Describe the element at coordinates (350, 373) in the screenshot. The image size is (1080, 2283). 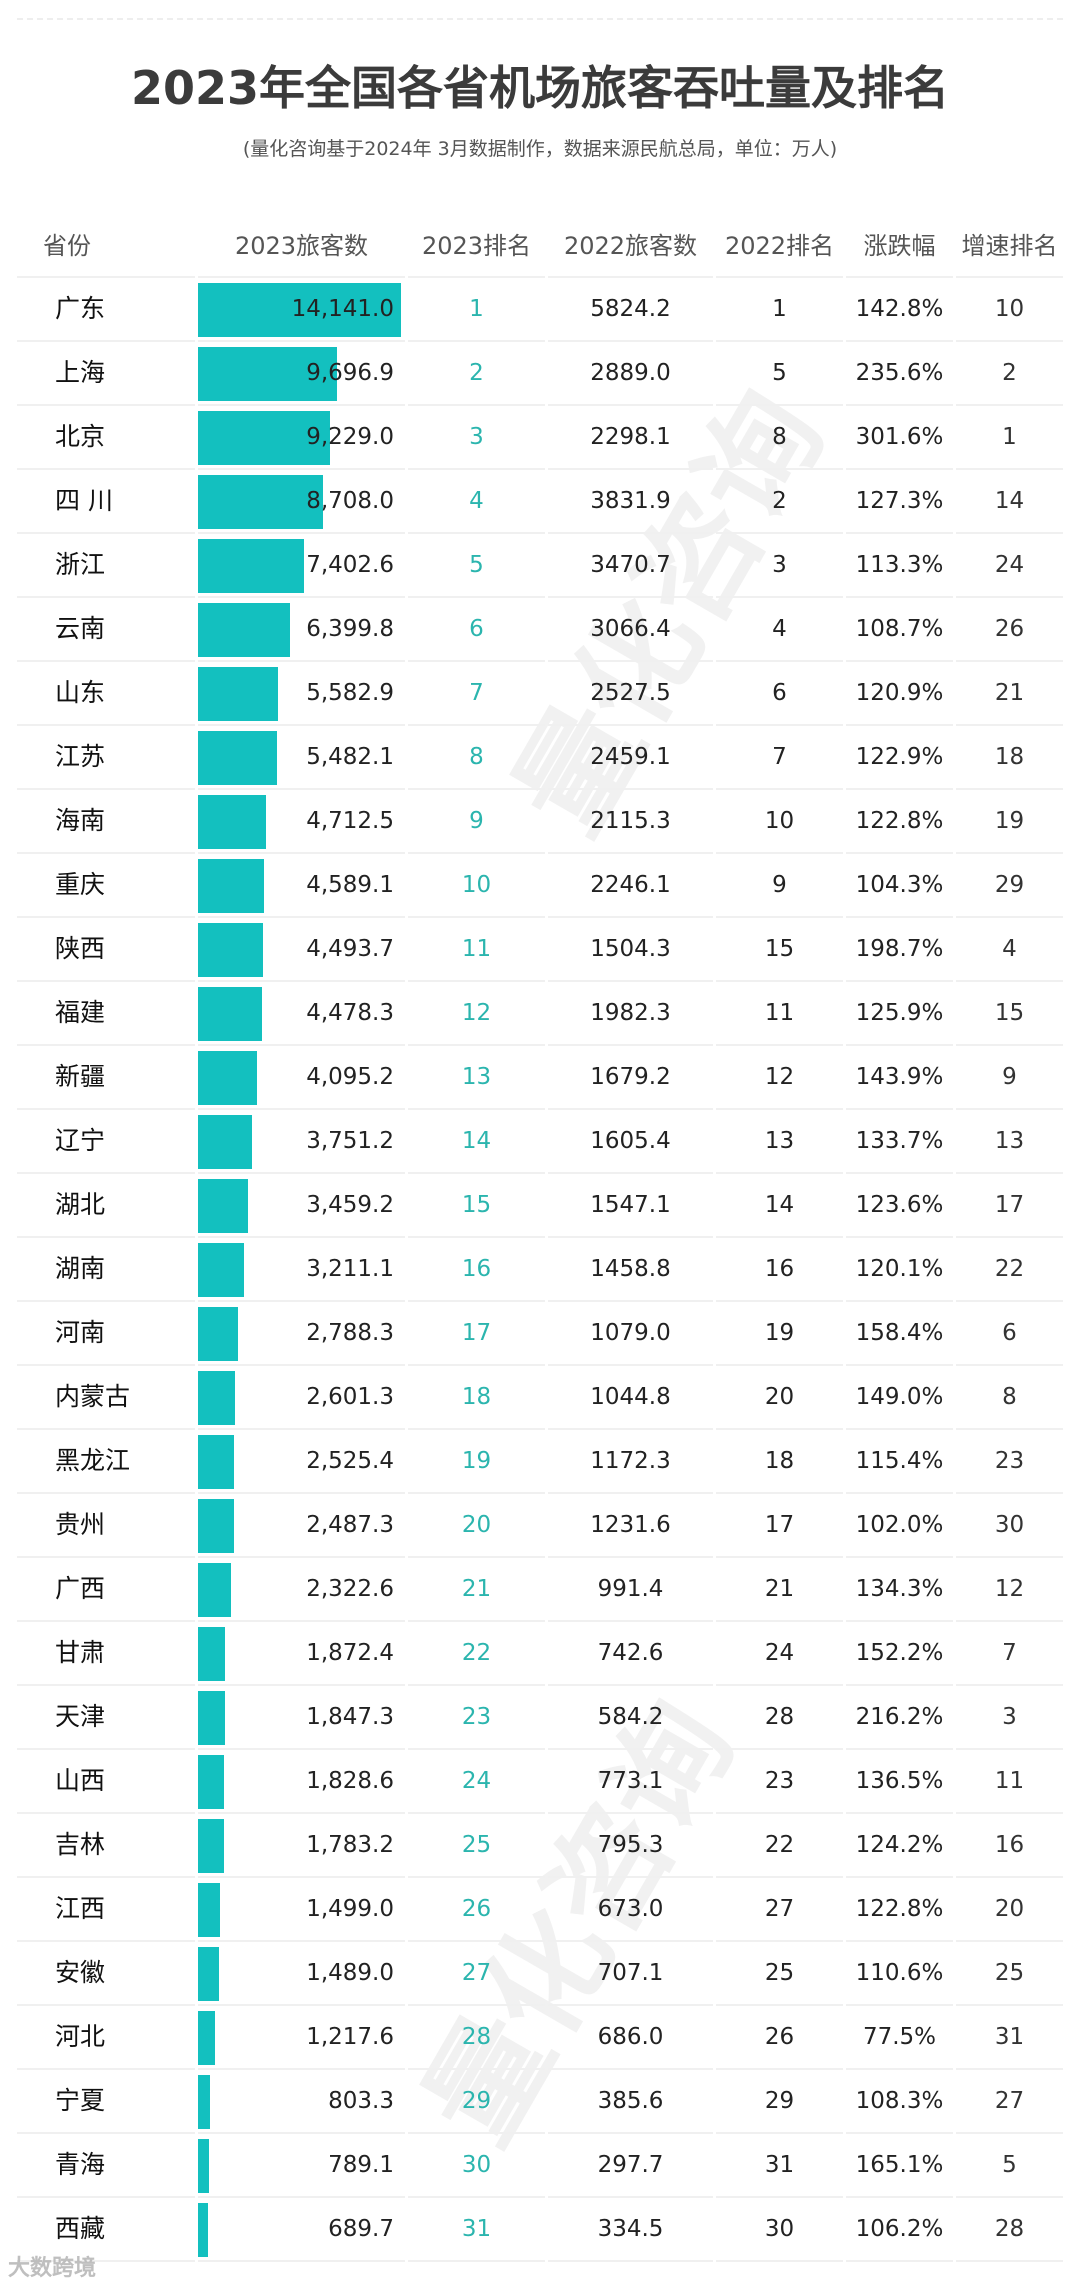
I see `pax2023-cell: 9,696.9` at that location.